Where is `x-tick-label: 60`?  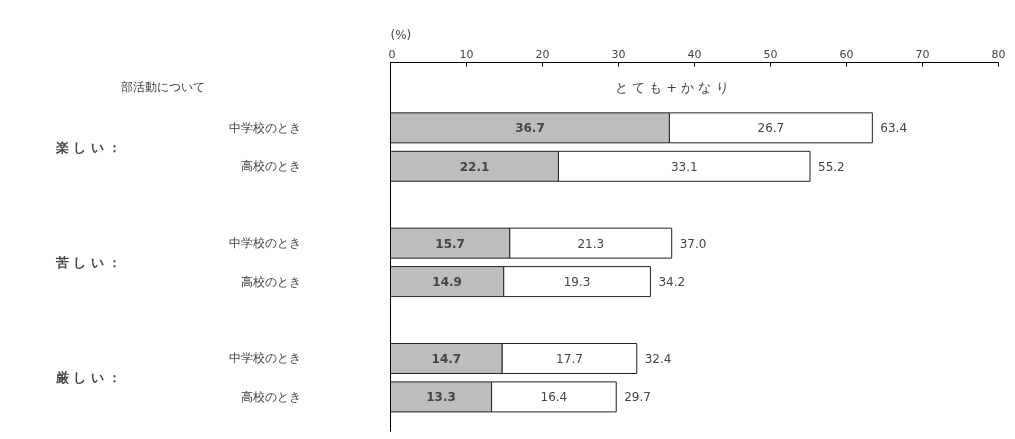 x-tick-label: 60 is located at coordinates (846, 54).